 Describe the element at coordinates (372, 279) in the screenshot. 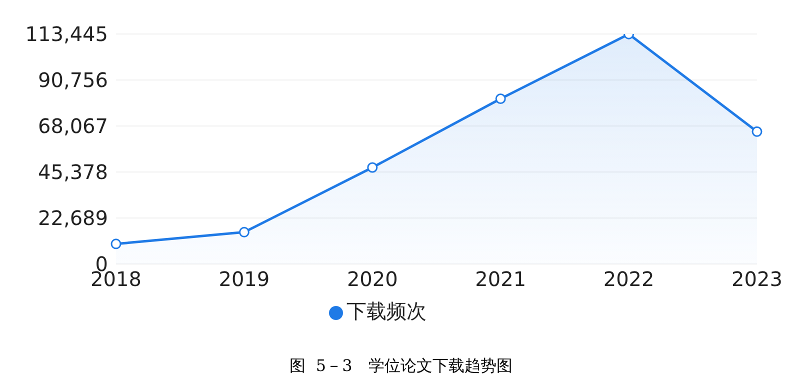

I see `x-tick-label: 2020` at that location.